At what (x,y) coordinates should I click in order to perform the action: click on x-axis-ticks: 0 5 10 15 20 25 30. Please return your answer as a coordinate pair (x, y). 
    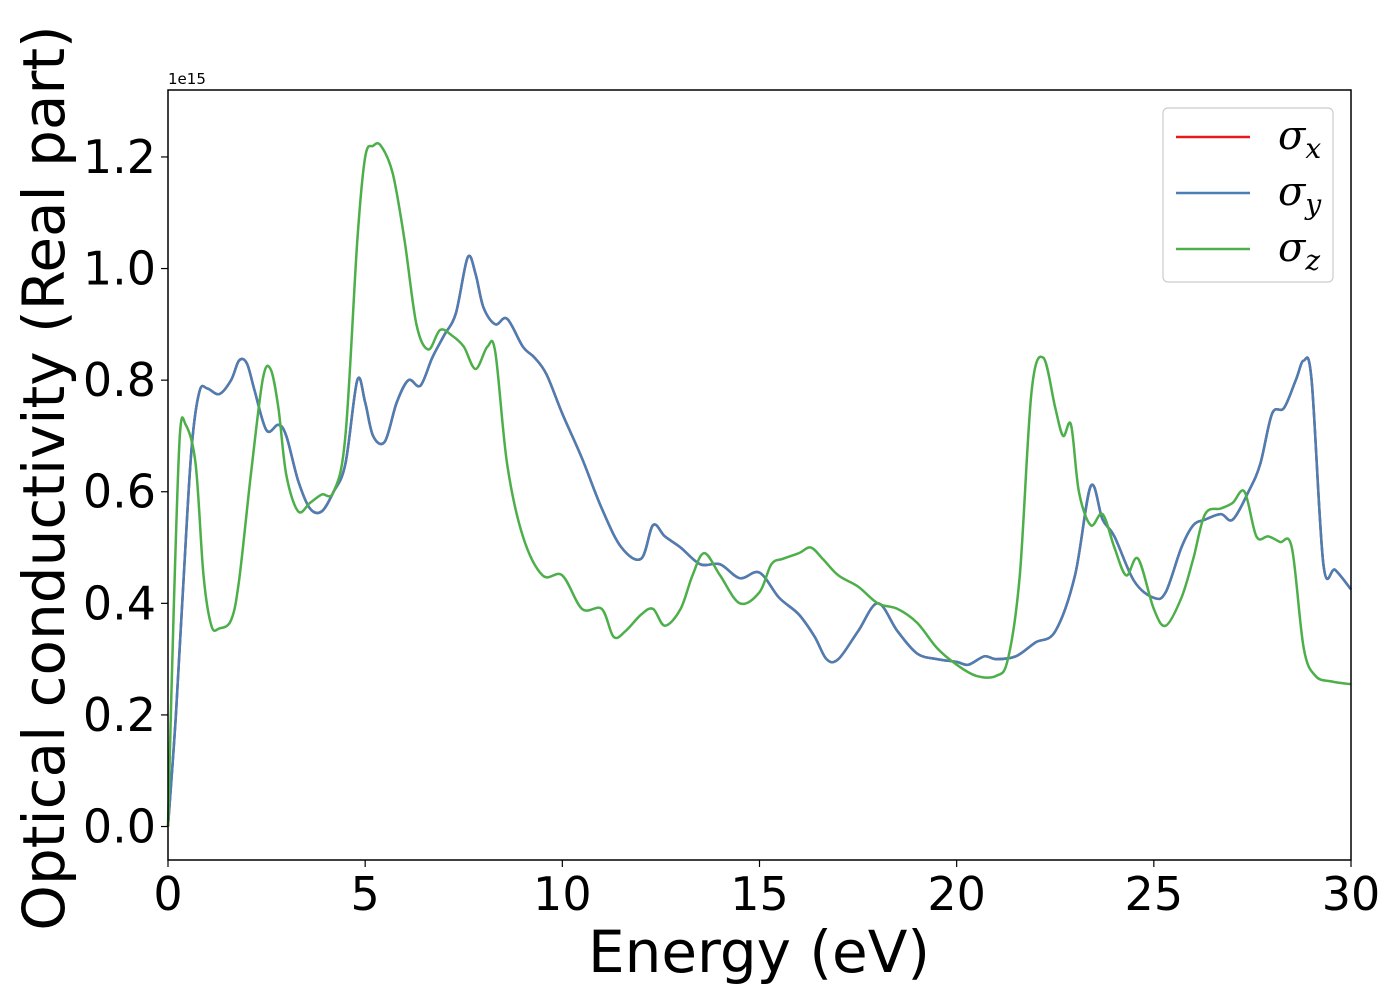
    Looking at the image, I should click on (766, 890).